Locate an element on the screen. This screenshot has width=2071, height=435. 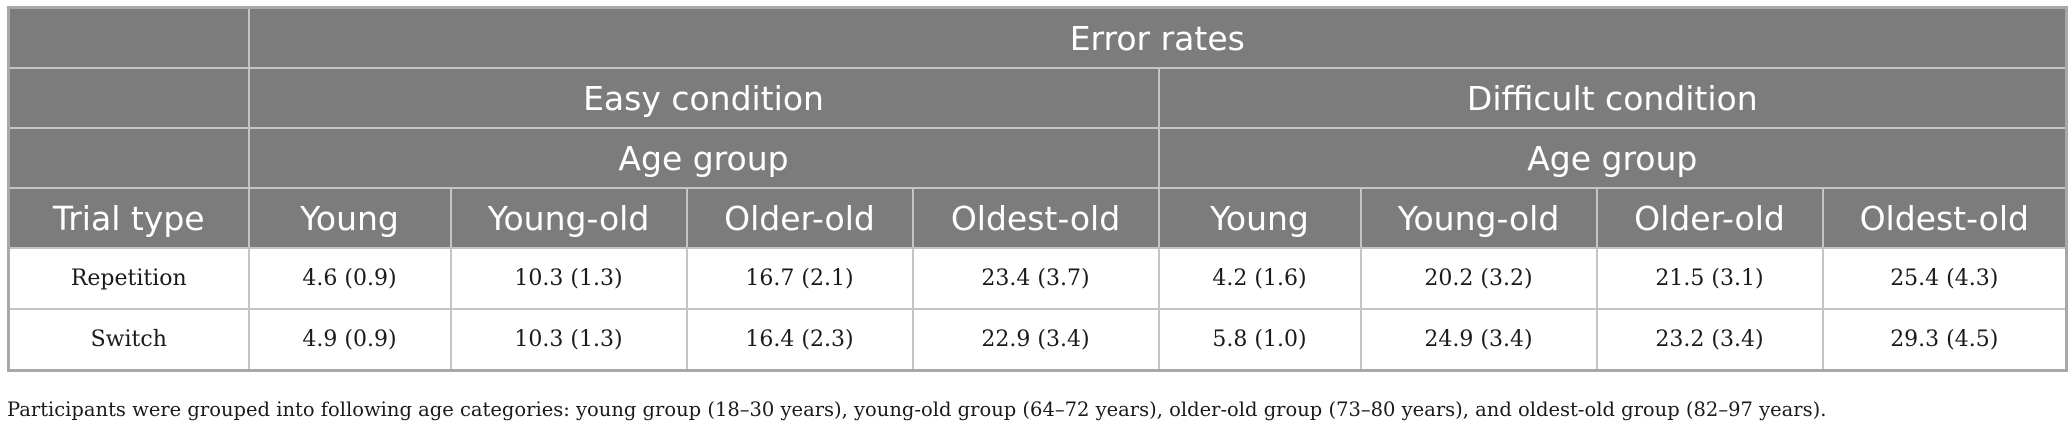
table-cell: 16.4 (2.3) is located at coordinates (799, 340).